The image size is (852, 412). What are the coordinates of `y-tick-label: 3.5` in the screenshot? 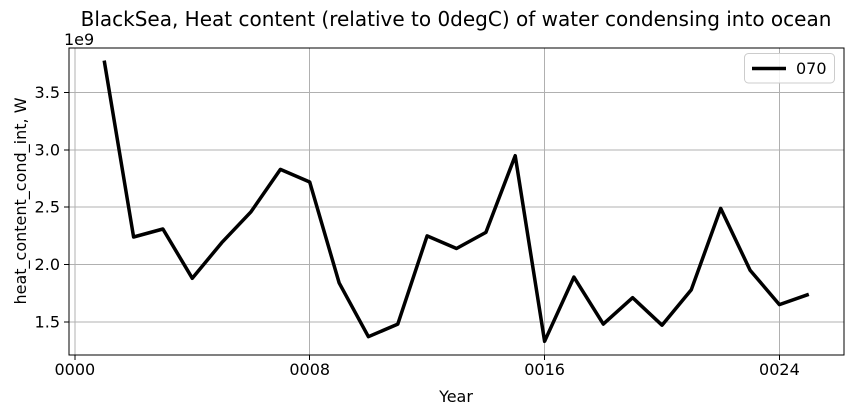 It's located at (47, 92).